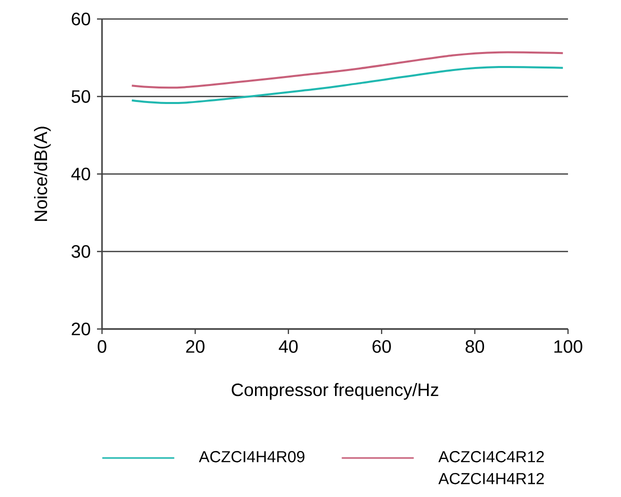  Describe the element at coordinates (42, 173) in the screenshot. I see `y-axis-title: Noice/dB(A)` at that location.